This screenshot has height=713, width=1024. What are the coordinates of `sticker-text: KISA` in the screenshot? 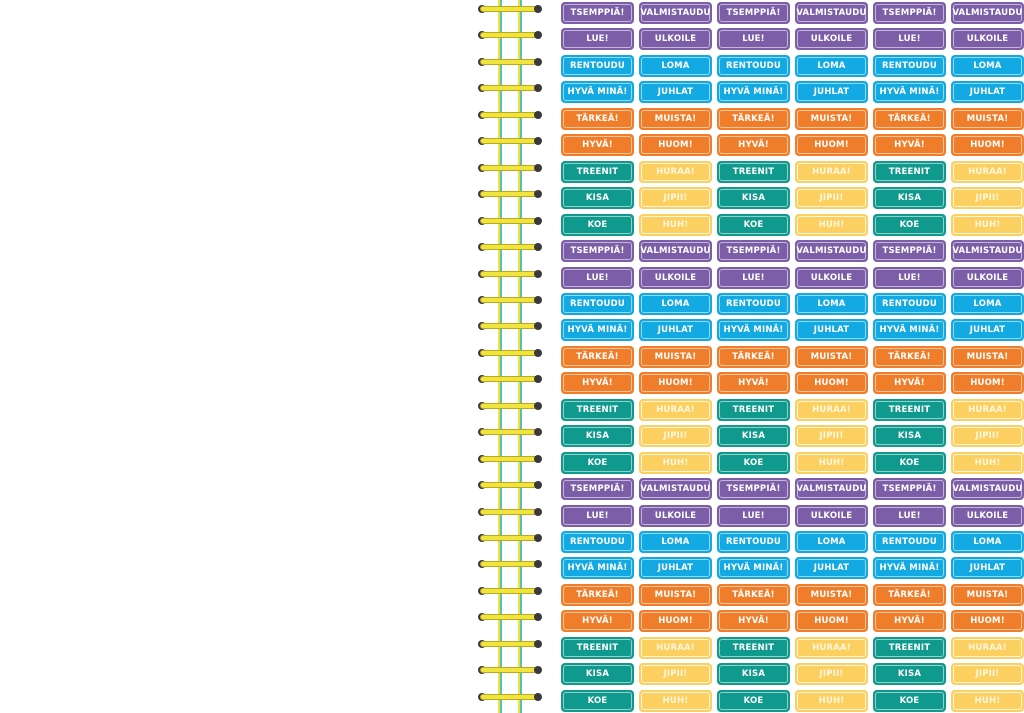 It's located at (909, 198).